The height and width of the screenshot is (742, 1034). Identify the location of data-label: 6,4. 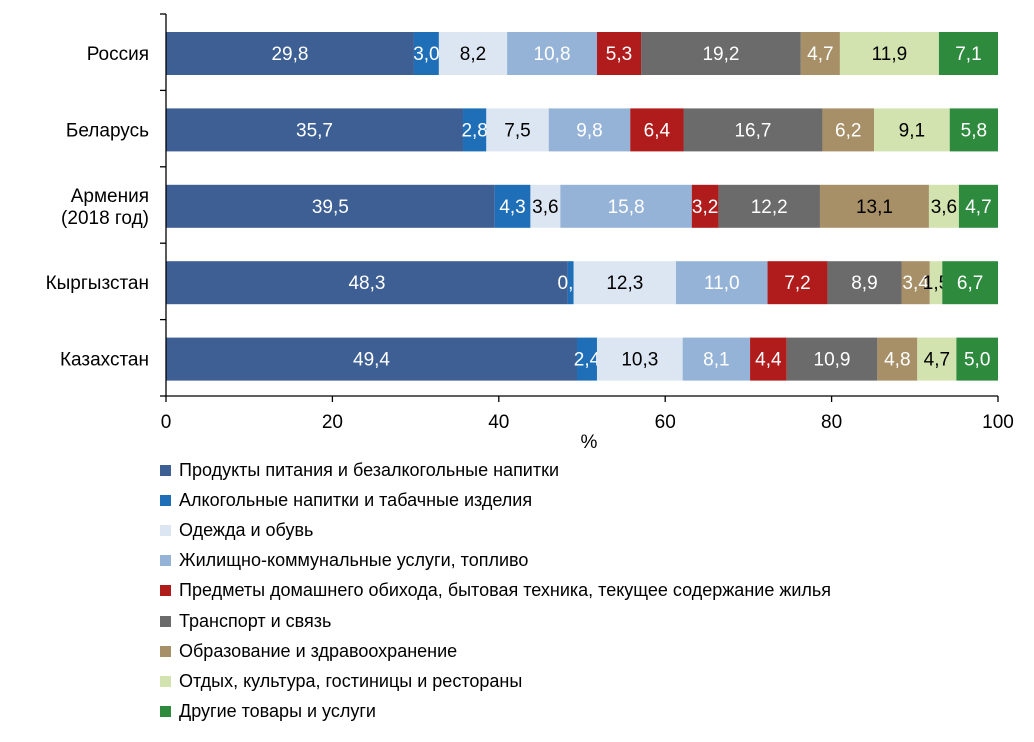
(657, 130).